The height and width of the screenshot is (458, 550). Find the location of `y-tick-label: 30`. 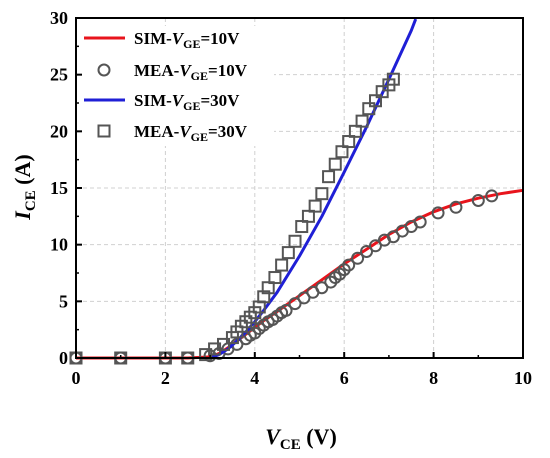

y-tick-label: 30 is located at coordinates (59, 18).